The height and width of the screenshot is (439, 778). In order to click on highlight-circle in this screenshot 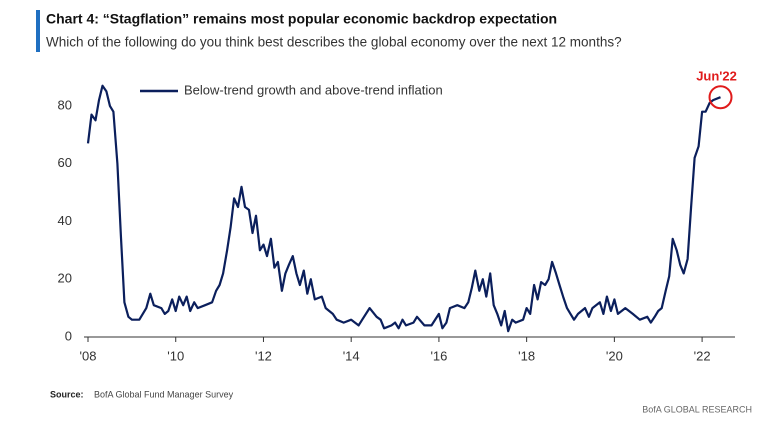, I will do `click(720, 97)`.